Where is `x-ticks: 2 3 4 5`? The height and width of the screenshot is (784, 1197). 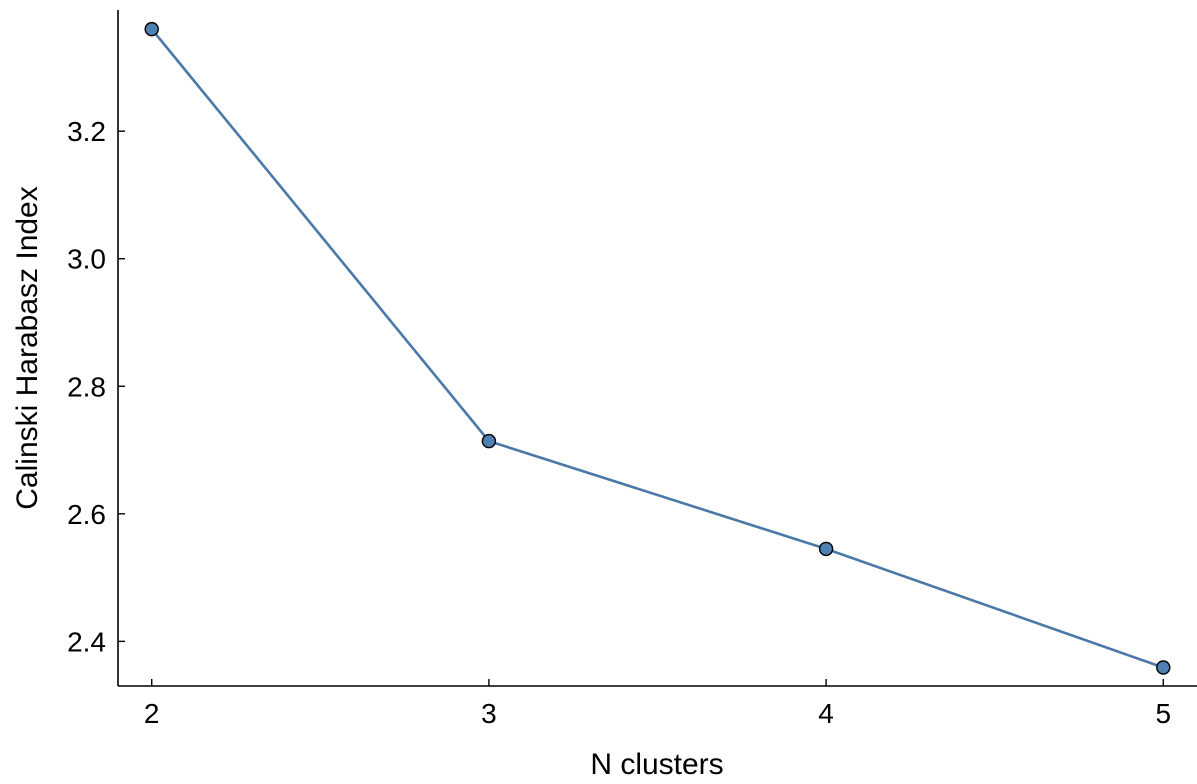 x-ticks: 2 3 4 5 is located at coordinates (657, 704).